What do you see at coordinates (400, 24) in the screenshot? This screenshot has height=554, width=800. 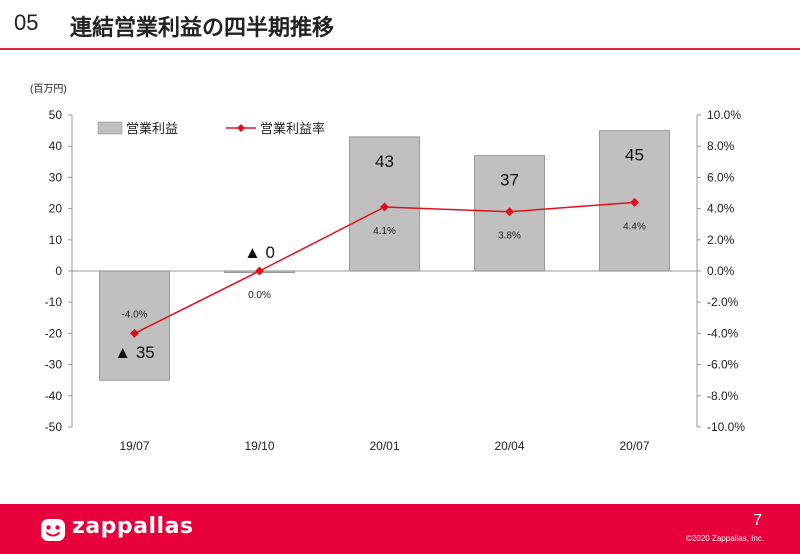 I see `slide-header: 05 連結営業利益の四半期推移` at bounding box center [400, 24].